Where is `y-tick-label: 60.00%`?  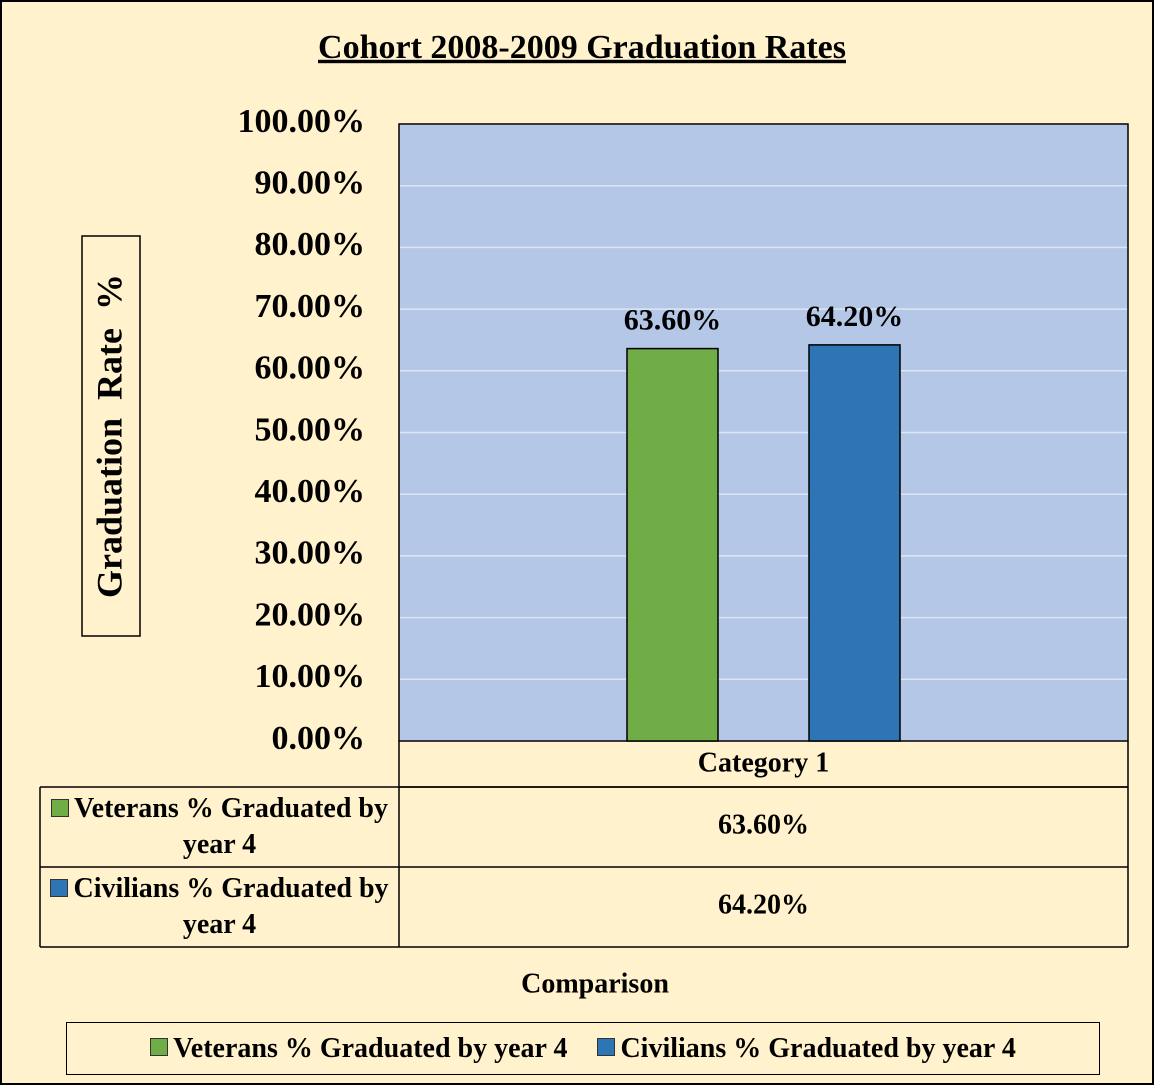 y-tick-label: 60.00% is located at coordinates (310, 368).